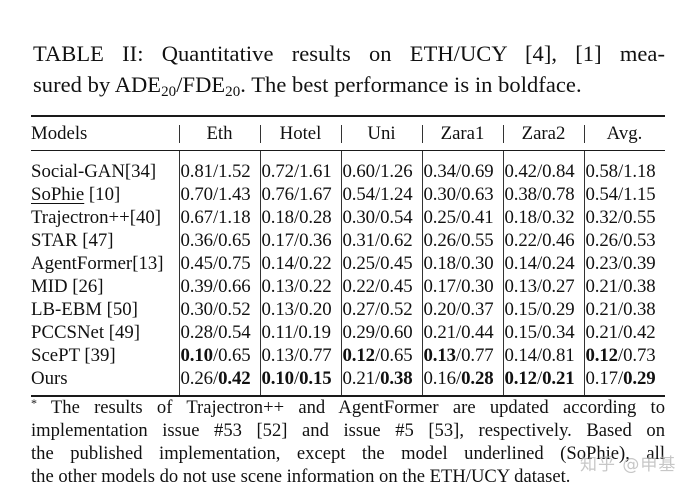 The width and height of the screenshot is (677, 493). Describe the element at coordinates (381, 171) in the screenshot. I see `metric-cell-uni: 0.60/1.26` at that location.